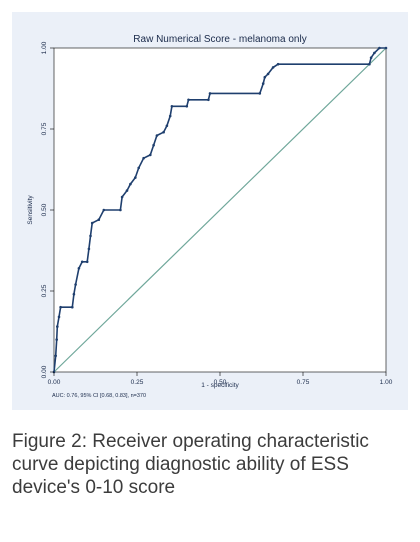  I want to click on y-ticks: 0.00 0.25 0.50 0.75 1.00, so click(47, 209).